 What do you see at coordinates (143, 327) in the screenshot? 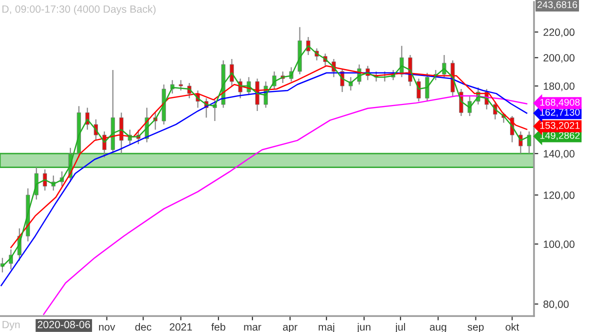
I see `x-tick-label: dec` at bounding box center [143, 327].